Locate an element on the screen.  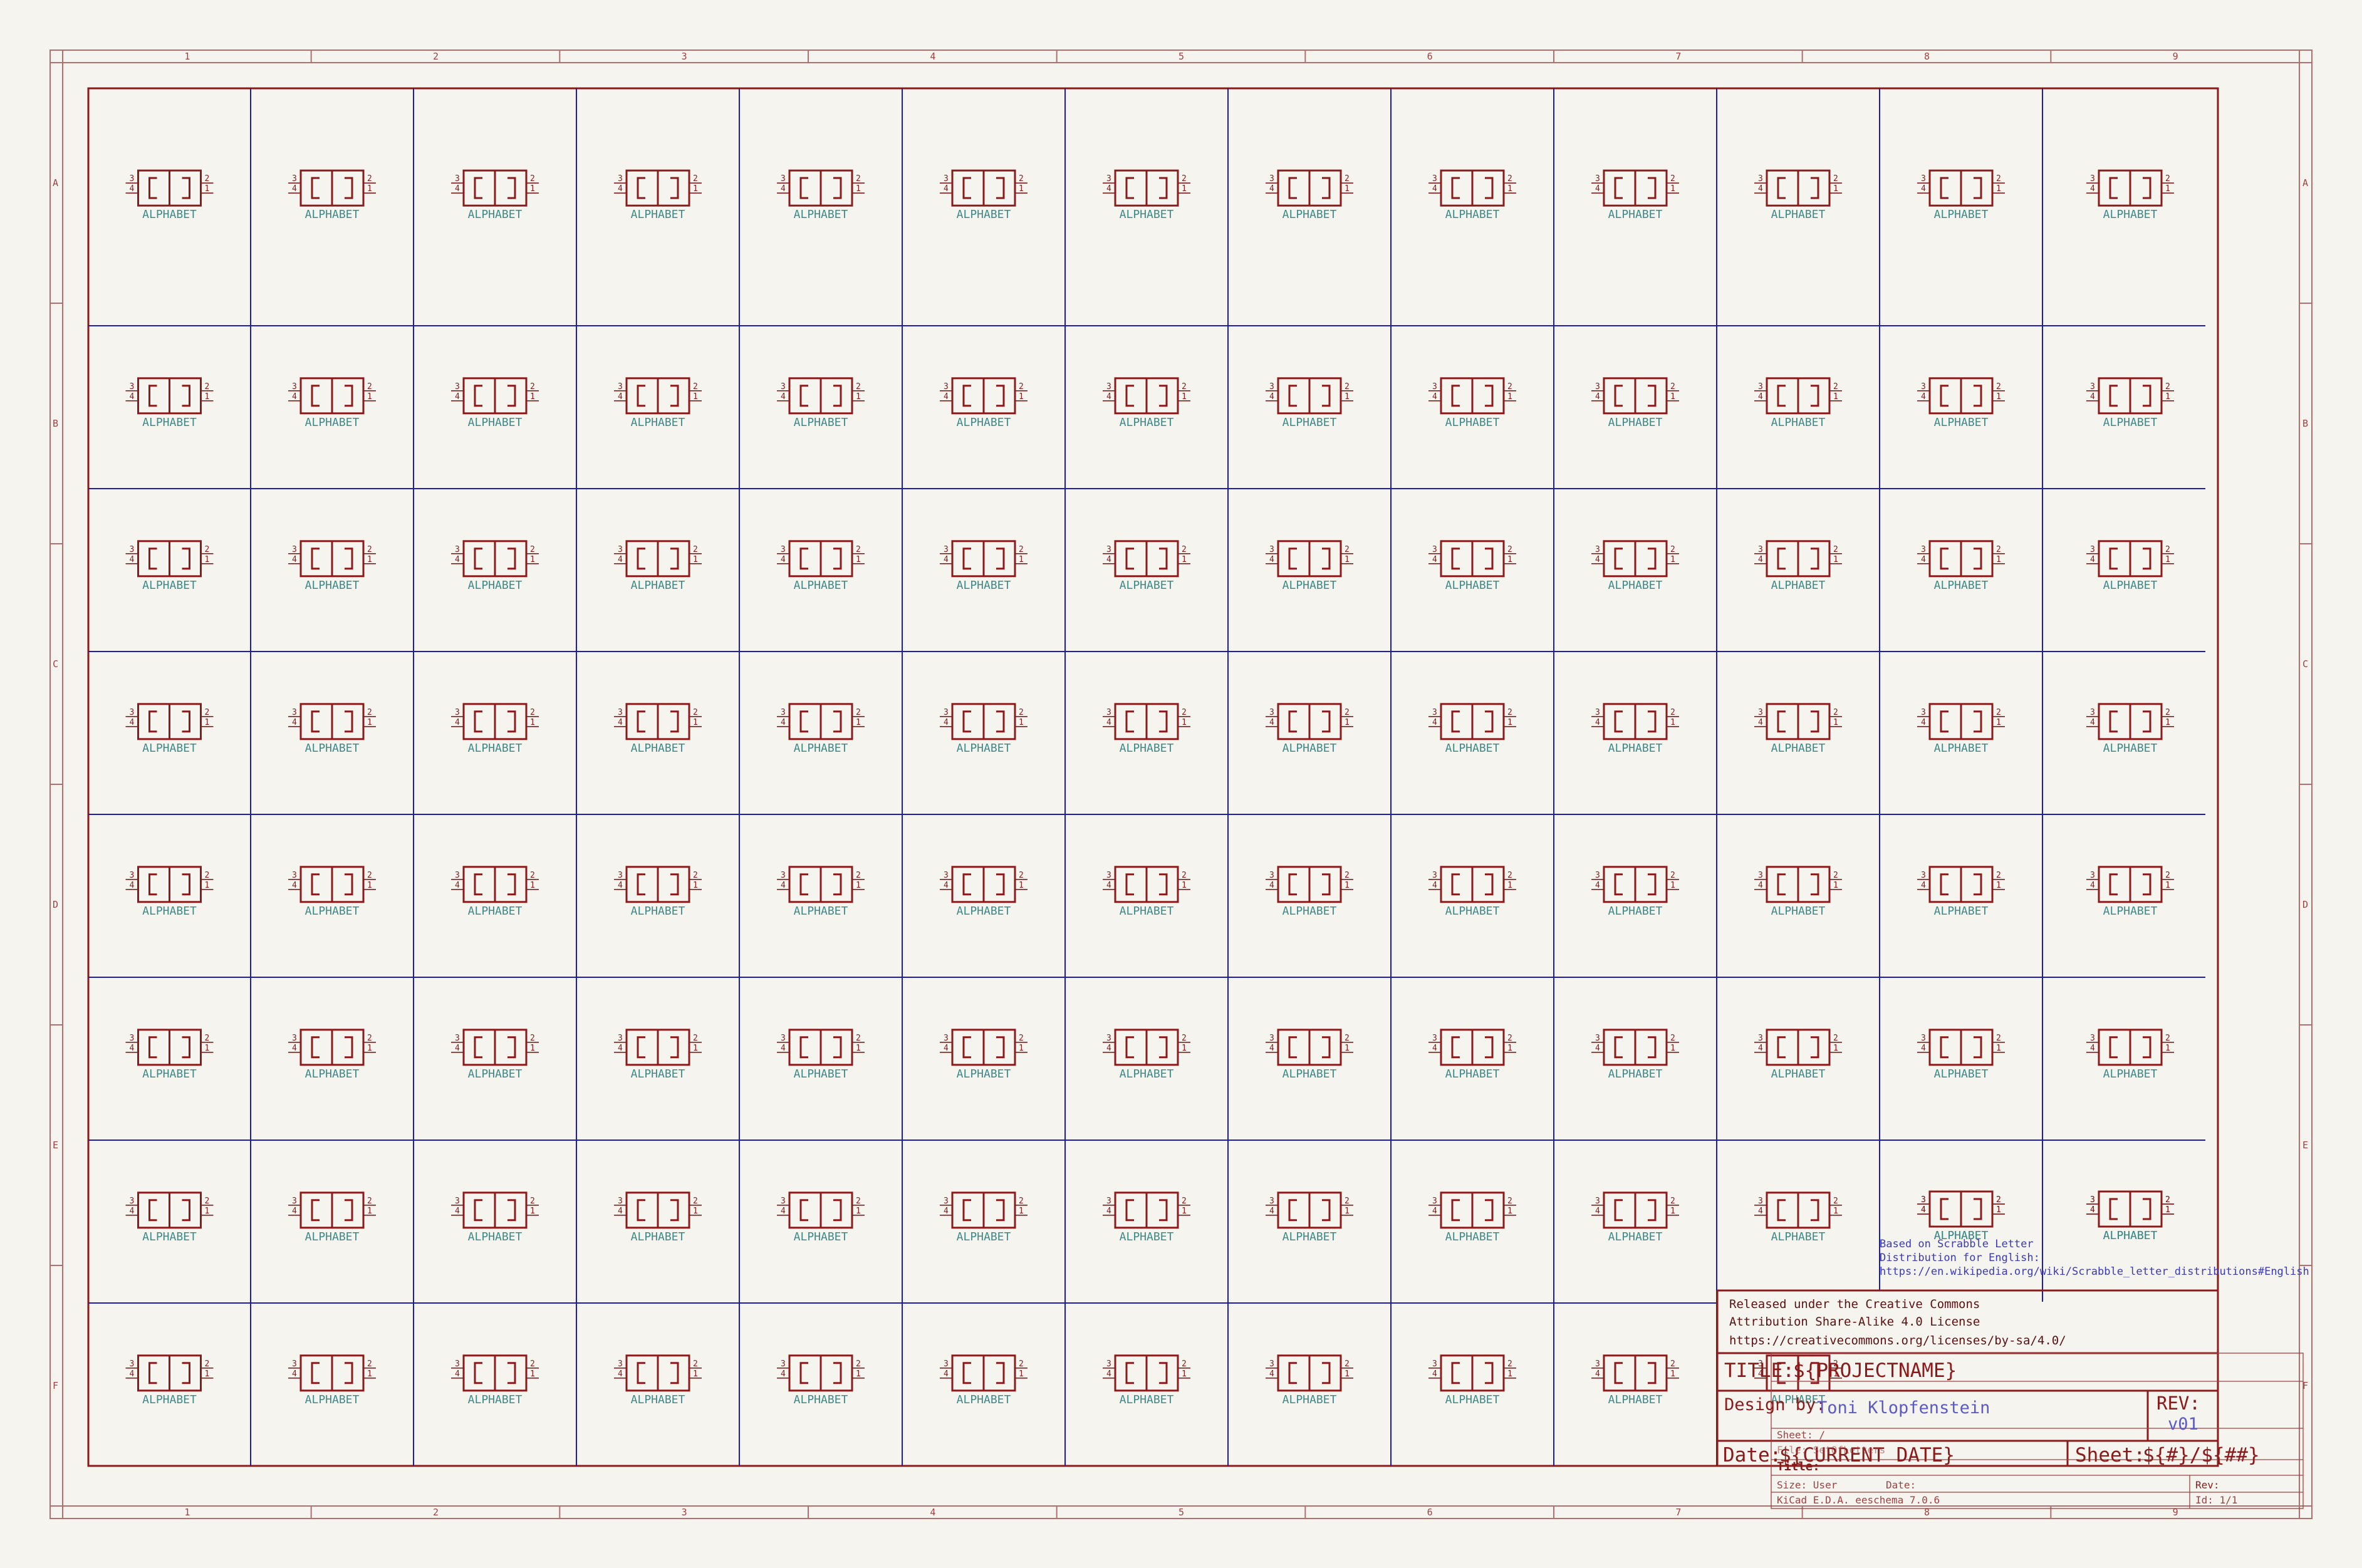
row-label-left: A is located at coordinates (56, 183).